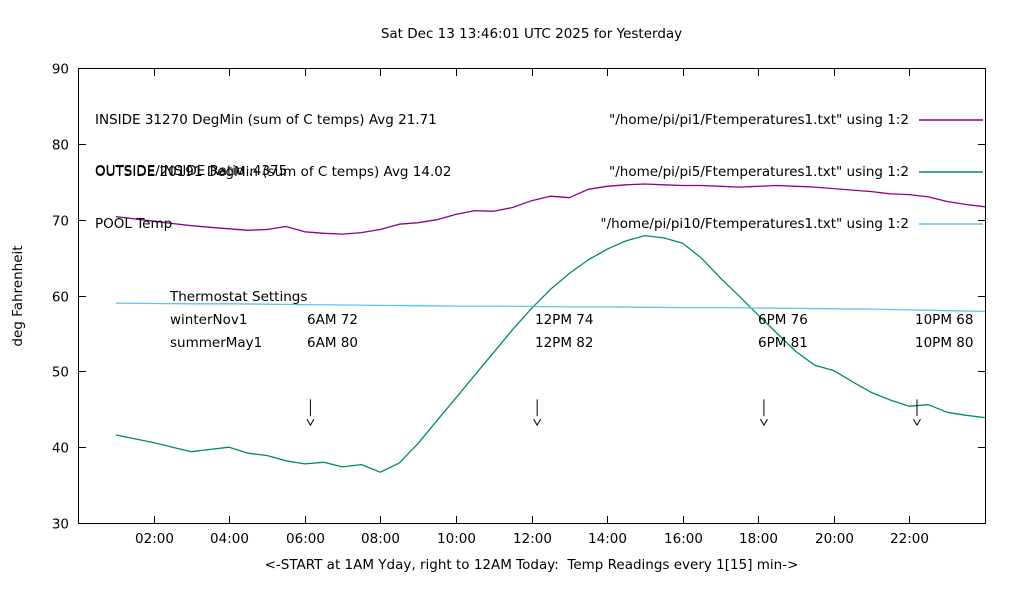 This screenshot has height=600, width=1020. What do you see at coordinates (944, 320) in the screenshot?
I see `winter-10pm-setting: 10PM 68` at bounding box center [944, 320].